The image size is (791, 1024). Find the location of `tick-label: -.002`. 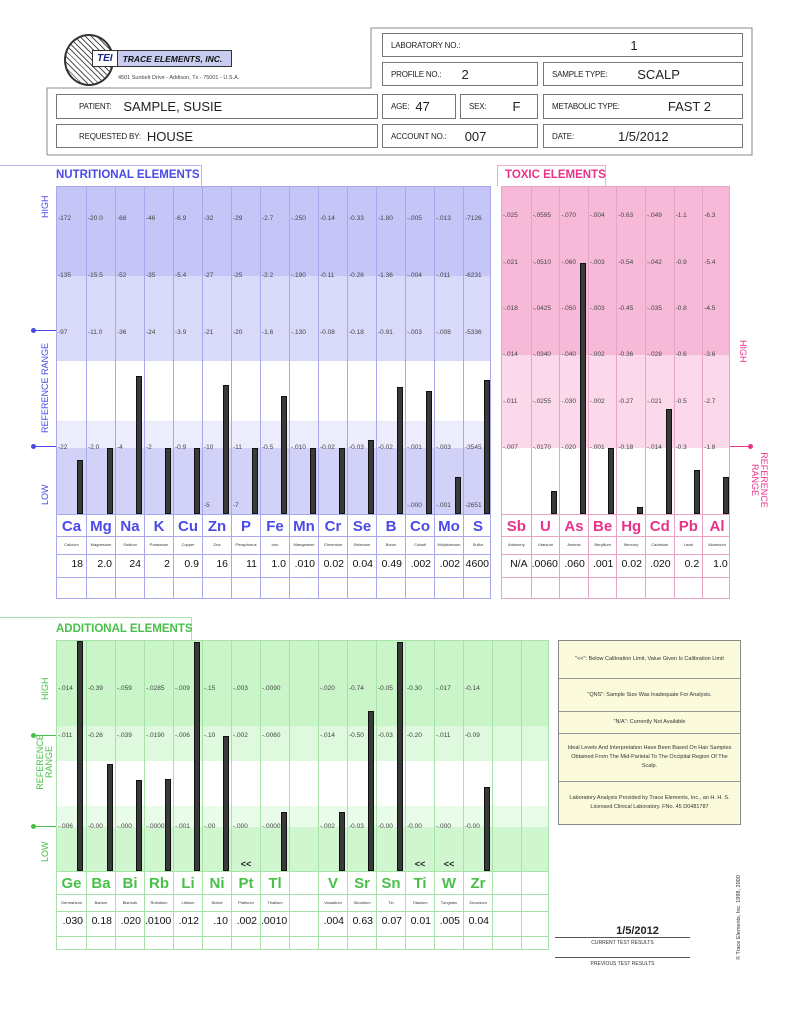

tick-label: -.002 is located at coordinates (597, 354).